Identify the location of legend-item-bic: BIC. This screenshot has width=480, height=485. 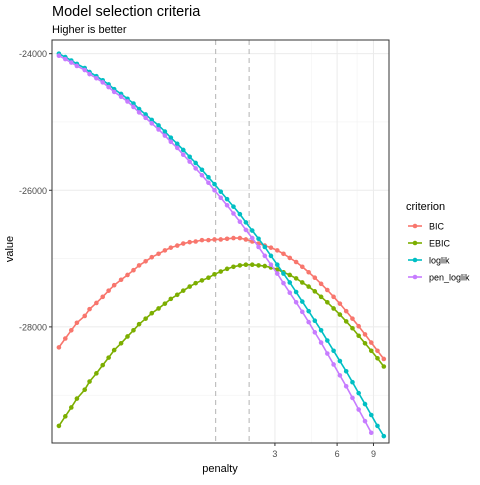
(426, 227).